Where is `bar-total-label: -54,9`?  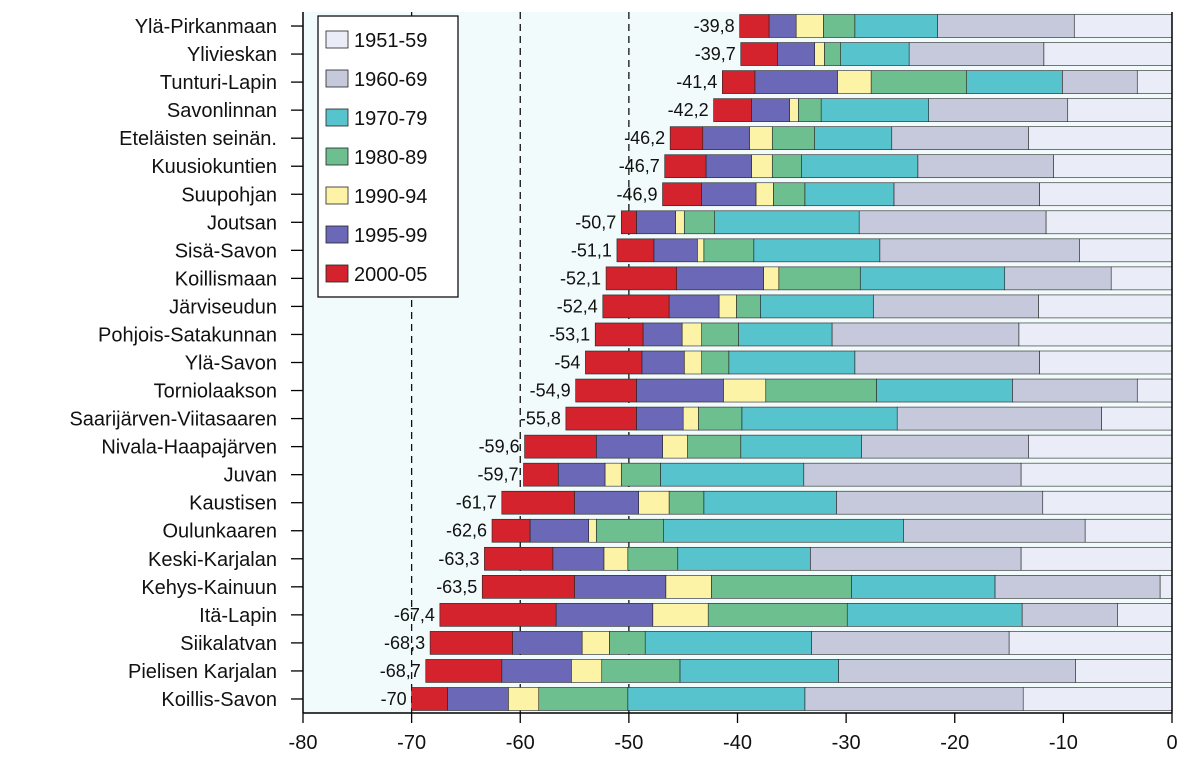 bar-total-label: -54,9 is located at coordinates (550, 391).